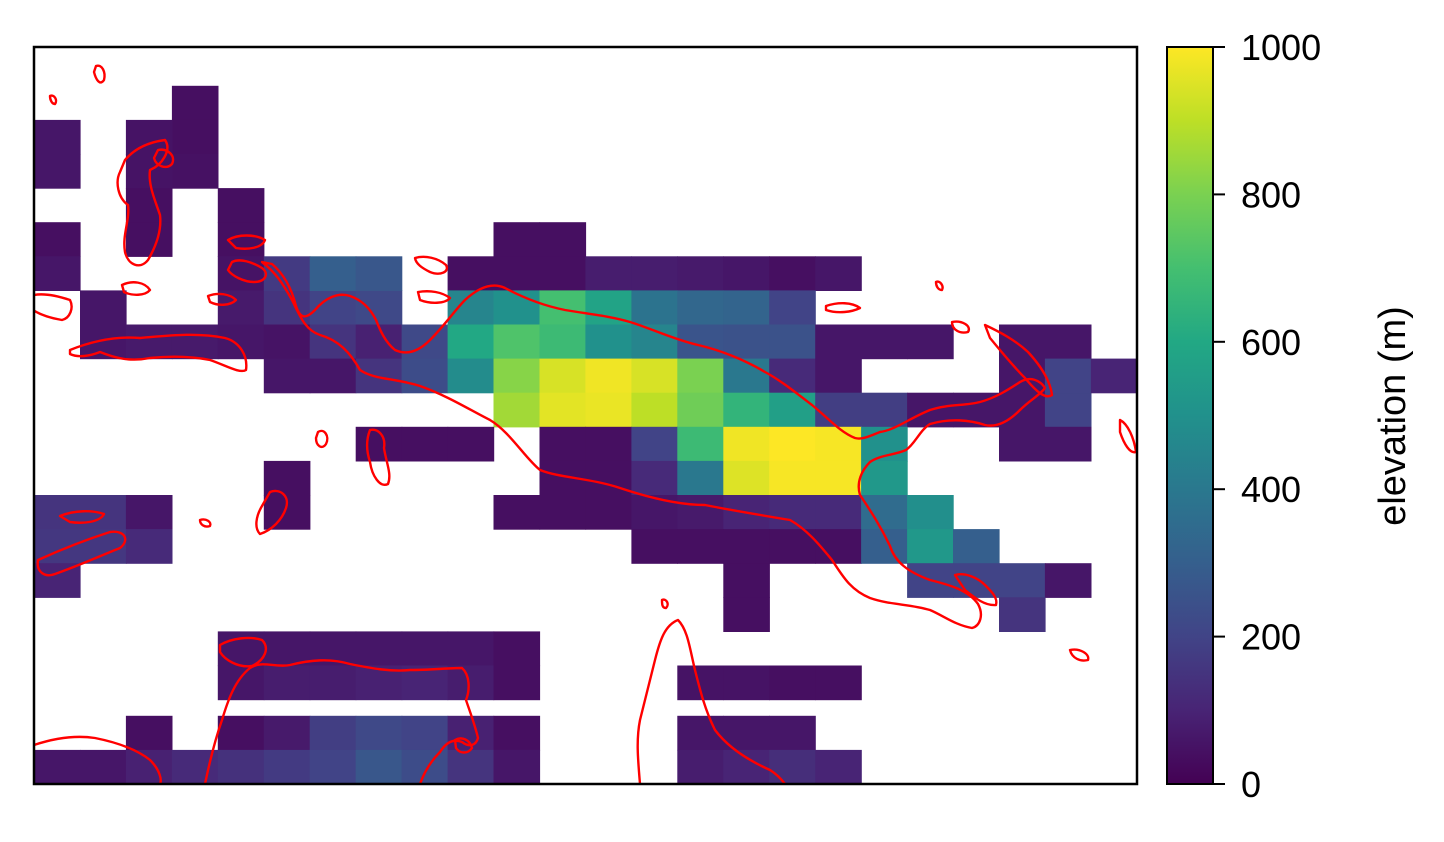 The image size is (1444, 842). I want to click on colorbar-label: elevation (m), so click(1393, 416).